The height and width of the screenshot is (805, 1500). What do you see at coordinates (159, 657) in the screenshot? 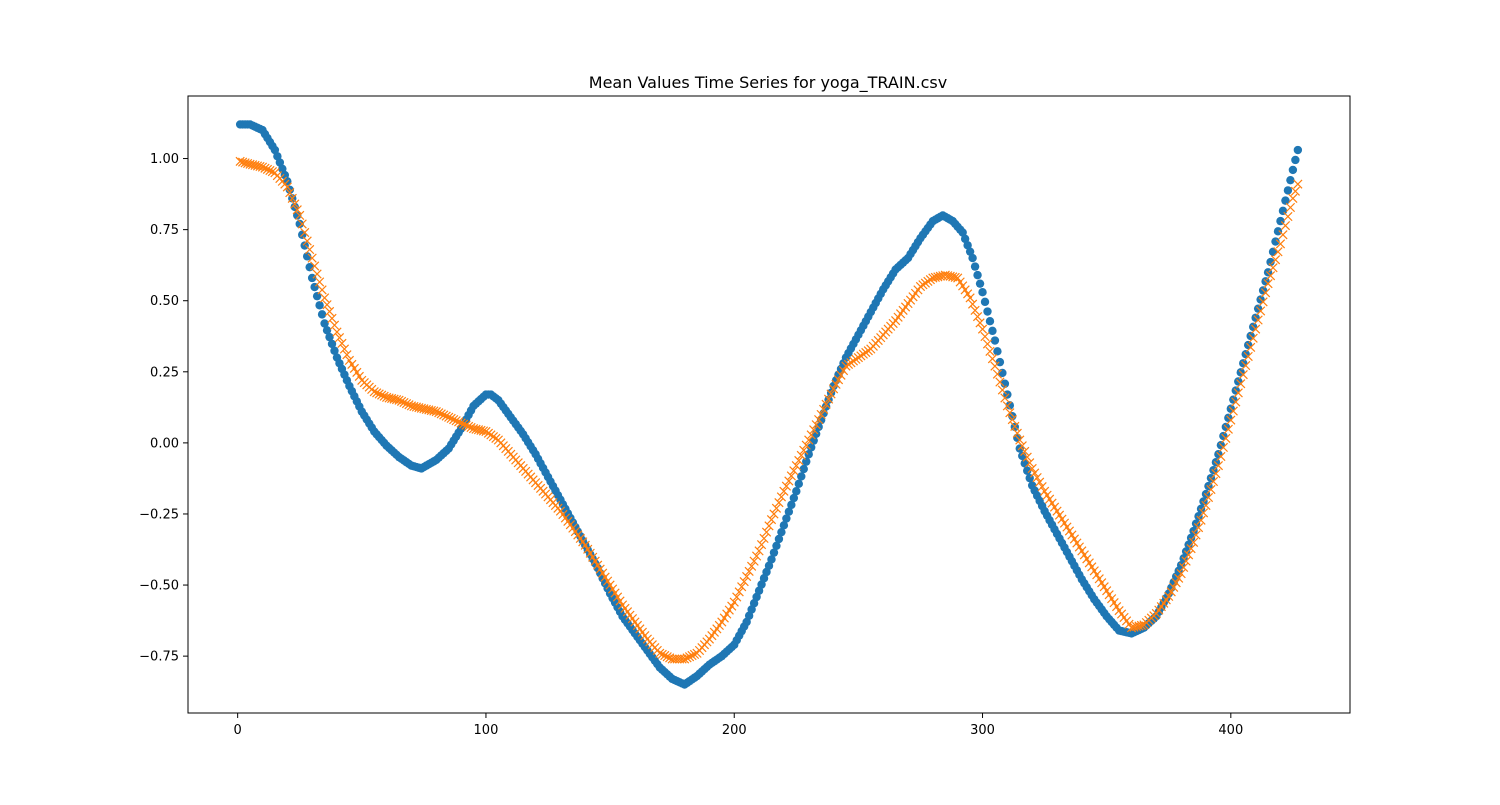
I see `y-tick-label: −0.75` at bounding box center [159, 657].